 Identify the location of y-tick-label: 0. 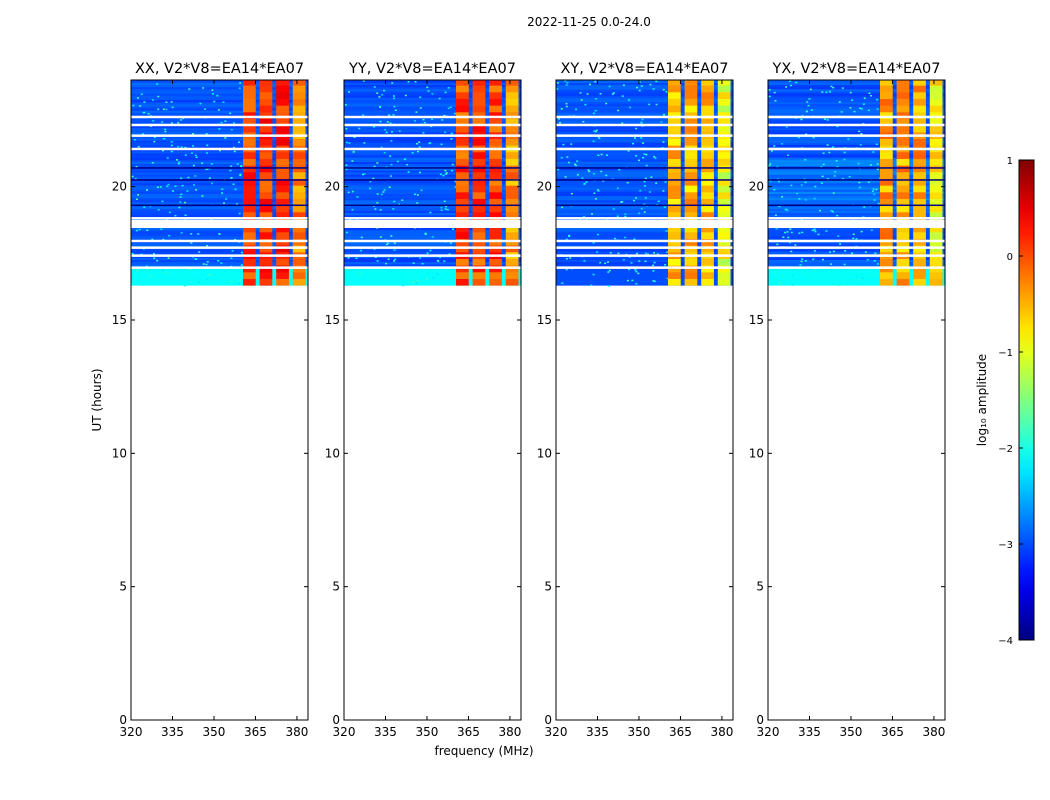
(123, 720).